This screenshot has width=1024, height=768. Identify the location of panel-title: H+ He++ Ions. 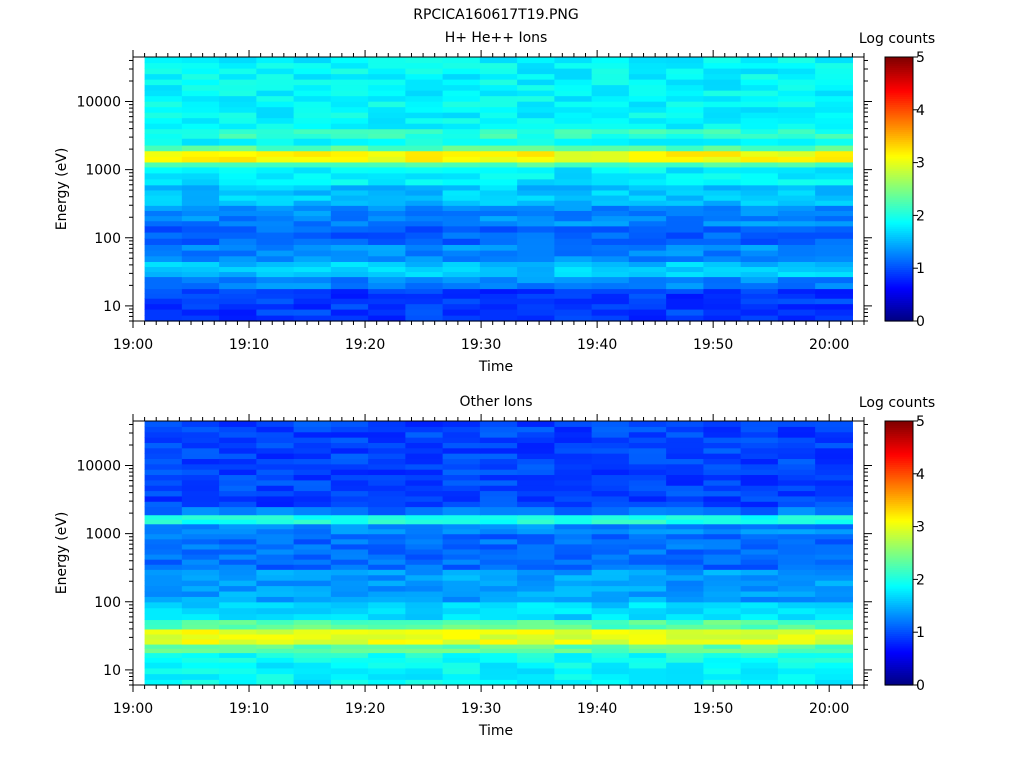
(496, 38).